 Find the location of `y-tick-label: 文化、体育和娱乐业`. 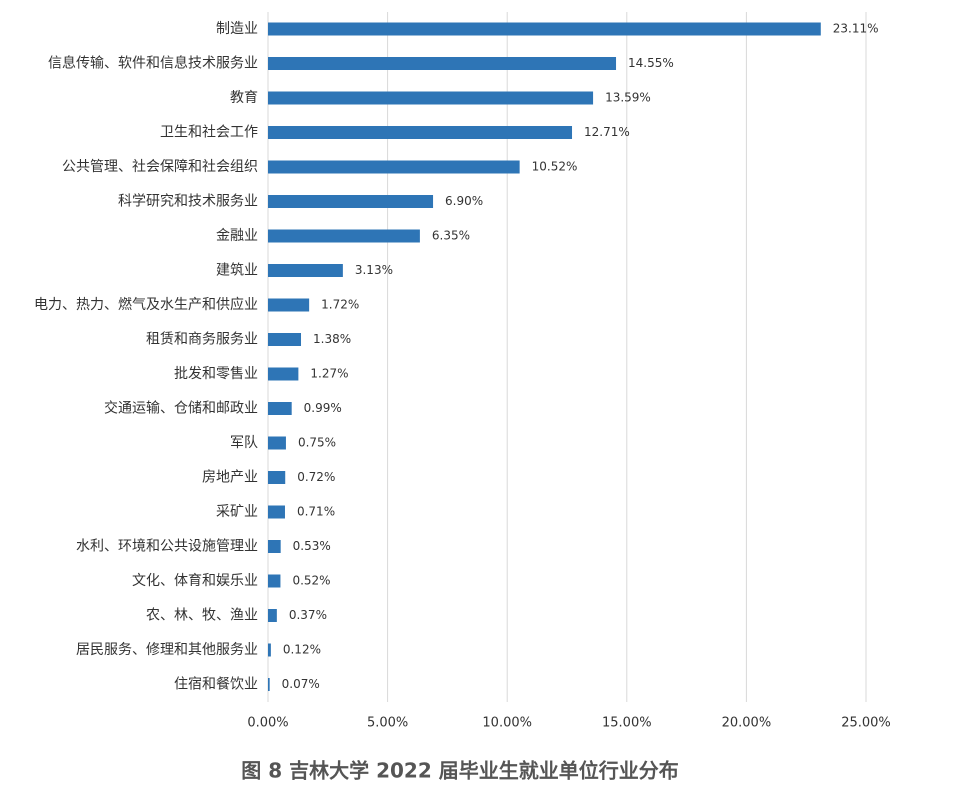

y-tick-label: 文化、体育和娱乐业 is located at coordinates (195, 581).